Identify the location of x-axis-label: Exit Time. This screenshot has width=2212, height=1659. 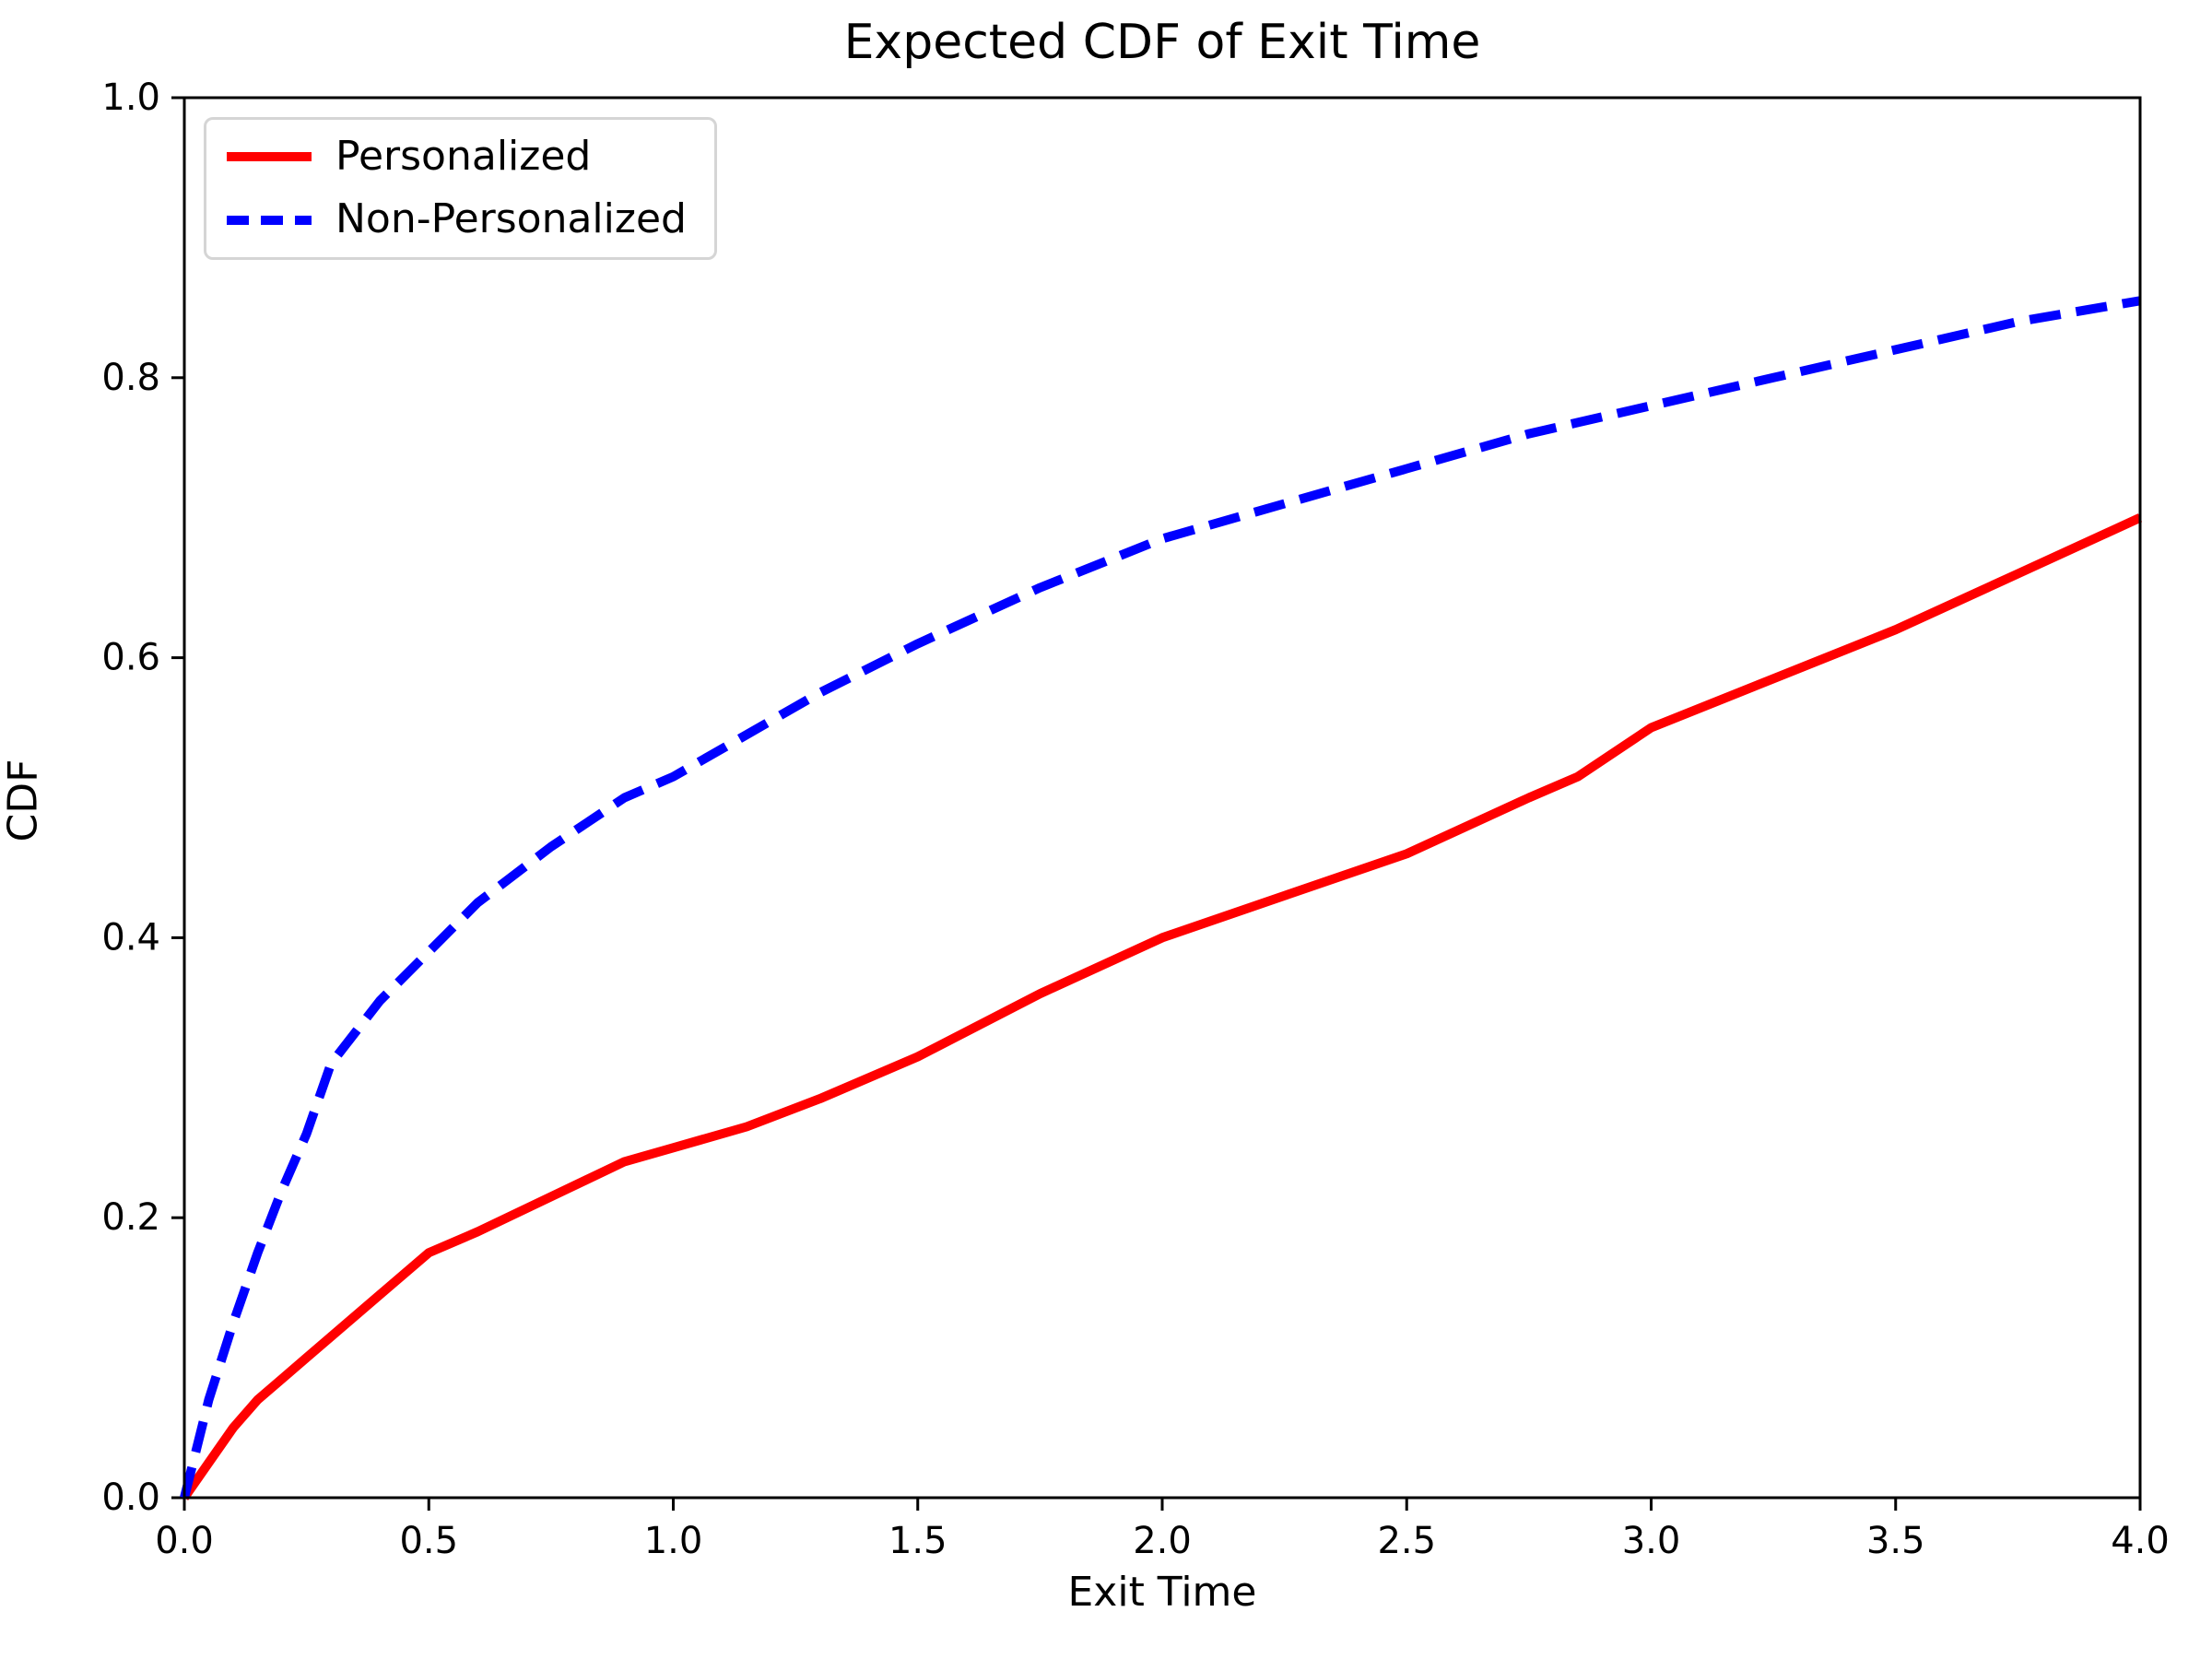
(1162, 1592).